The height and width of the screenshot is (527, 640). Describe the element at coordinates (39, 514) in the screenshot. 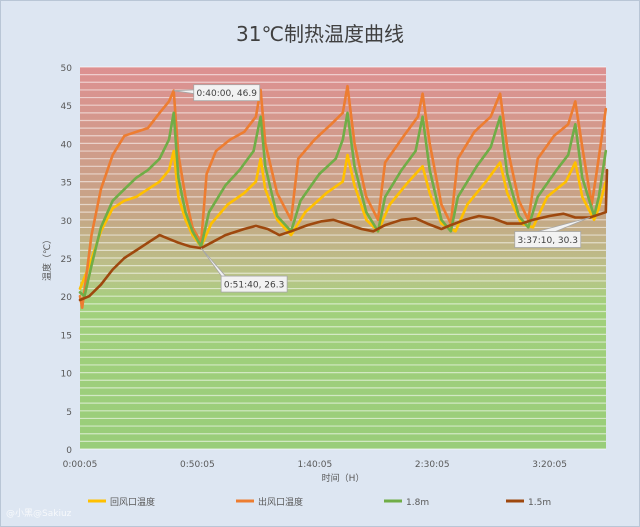

I see `watermark: @小黑@Sakiuz` at that location.